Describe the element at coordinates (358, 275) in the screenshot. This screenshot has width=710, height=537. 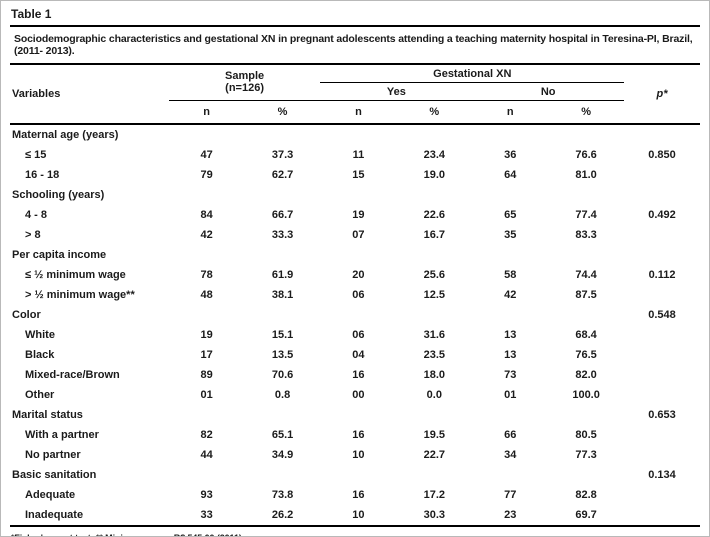
I see `cell-yes-n: 20` at that location.